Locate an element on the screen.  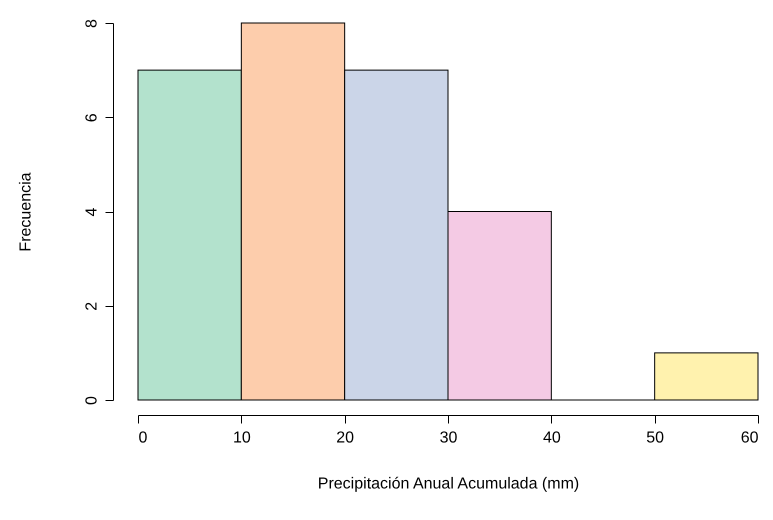
x-tick-label: 60 is located at coordinates (749, 438).